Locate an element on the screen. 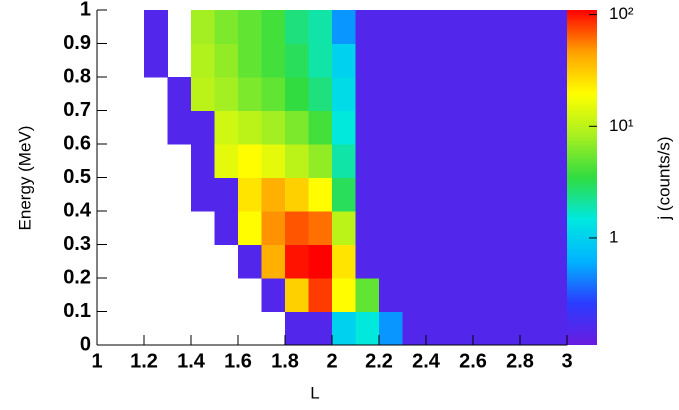 The image size is (679, 410). x-tick-label: 1 is located at coordinates (96, 361).